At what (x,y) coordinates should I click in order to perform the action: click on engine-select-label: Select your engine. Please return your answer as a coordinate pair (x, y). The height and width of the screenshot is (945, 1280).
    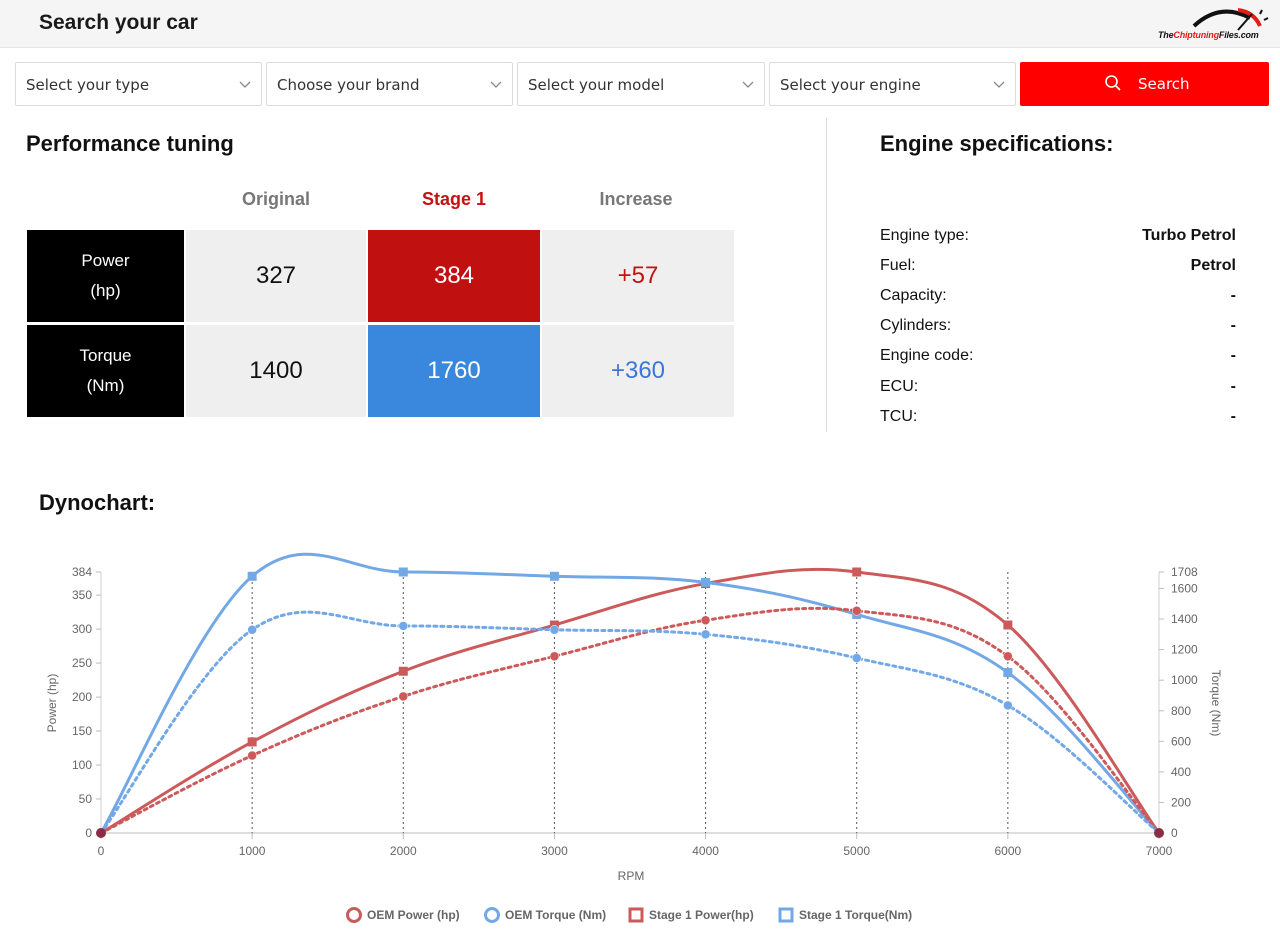
    Looking at the image, I should click on (850, 85).